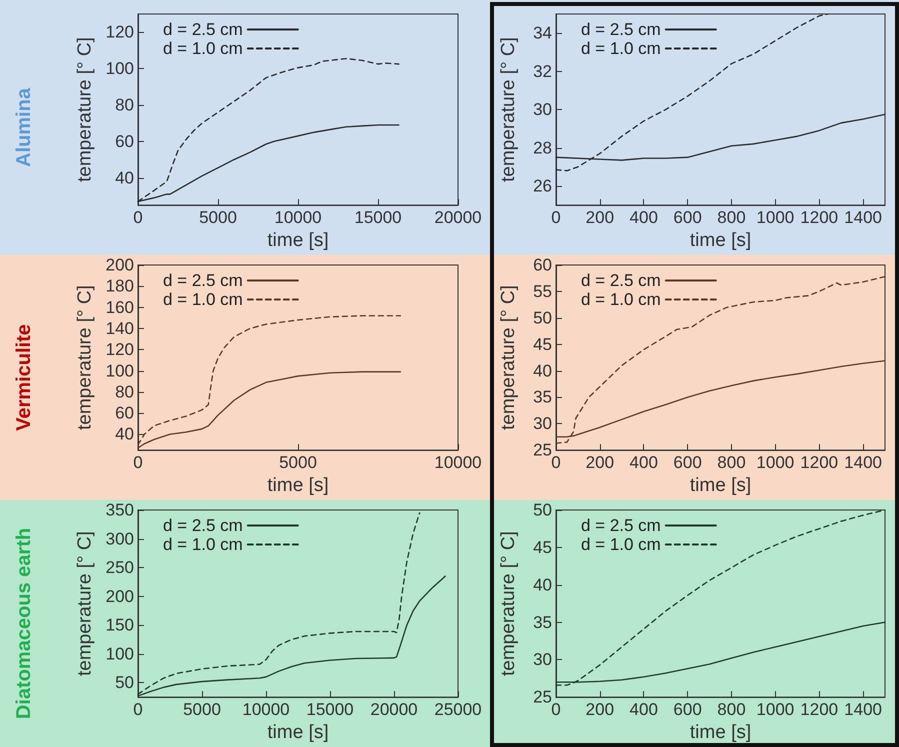  What do you see at coordinates (120, 625) in the screenshot?
I see `y-tick-label: 150` at bounding box center [120, 625].